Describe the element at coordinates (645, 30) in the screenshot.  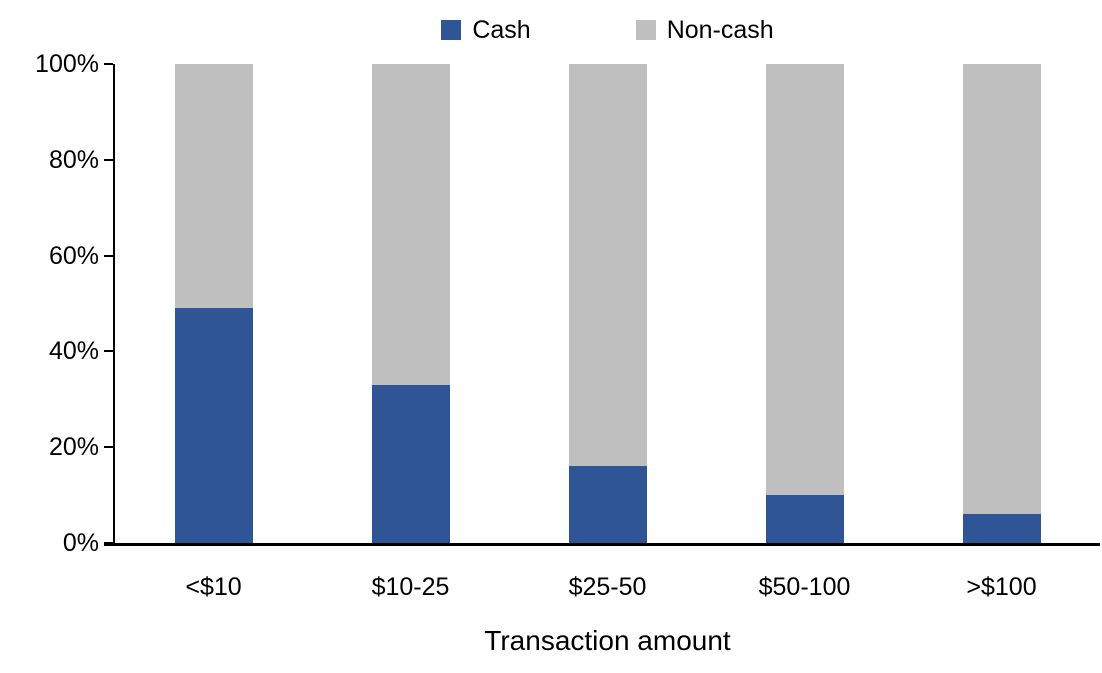
I see `non-cash-swatch-icon` at that location.